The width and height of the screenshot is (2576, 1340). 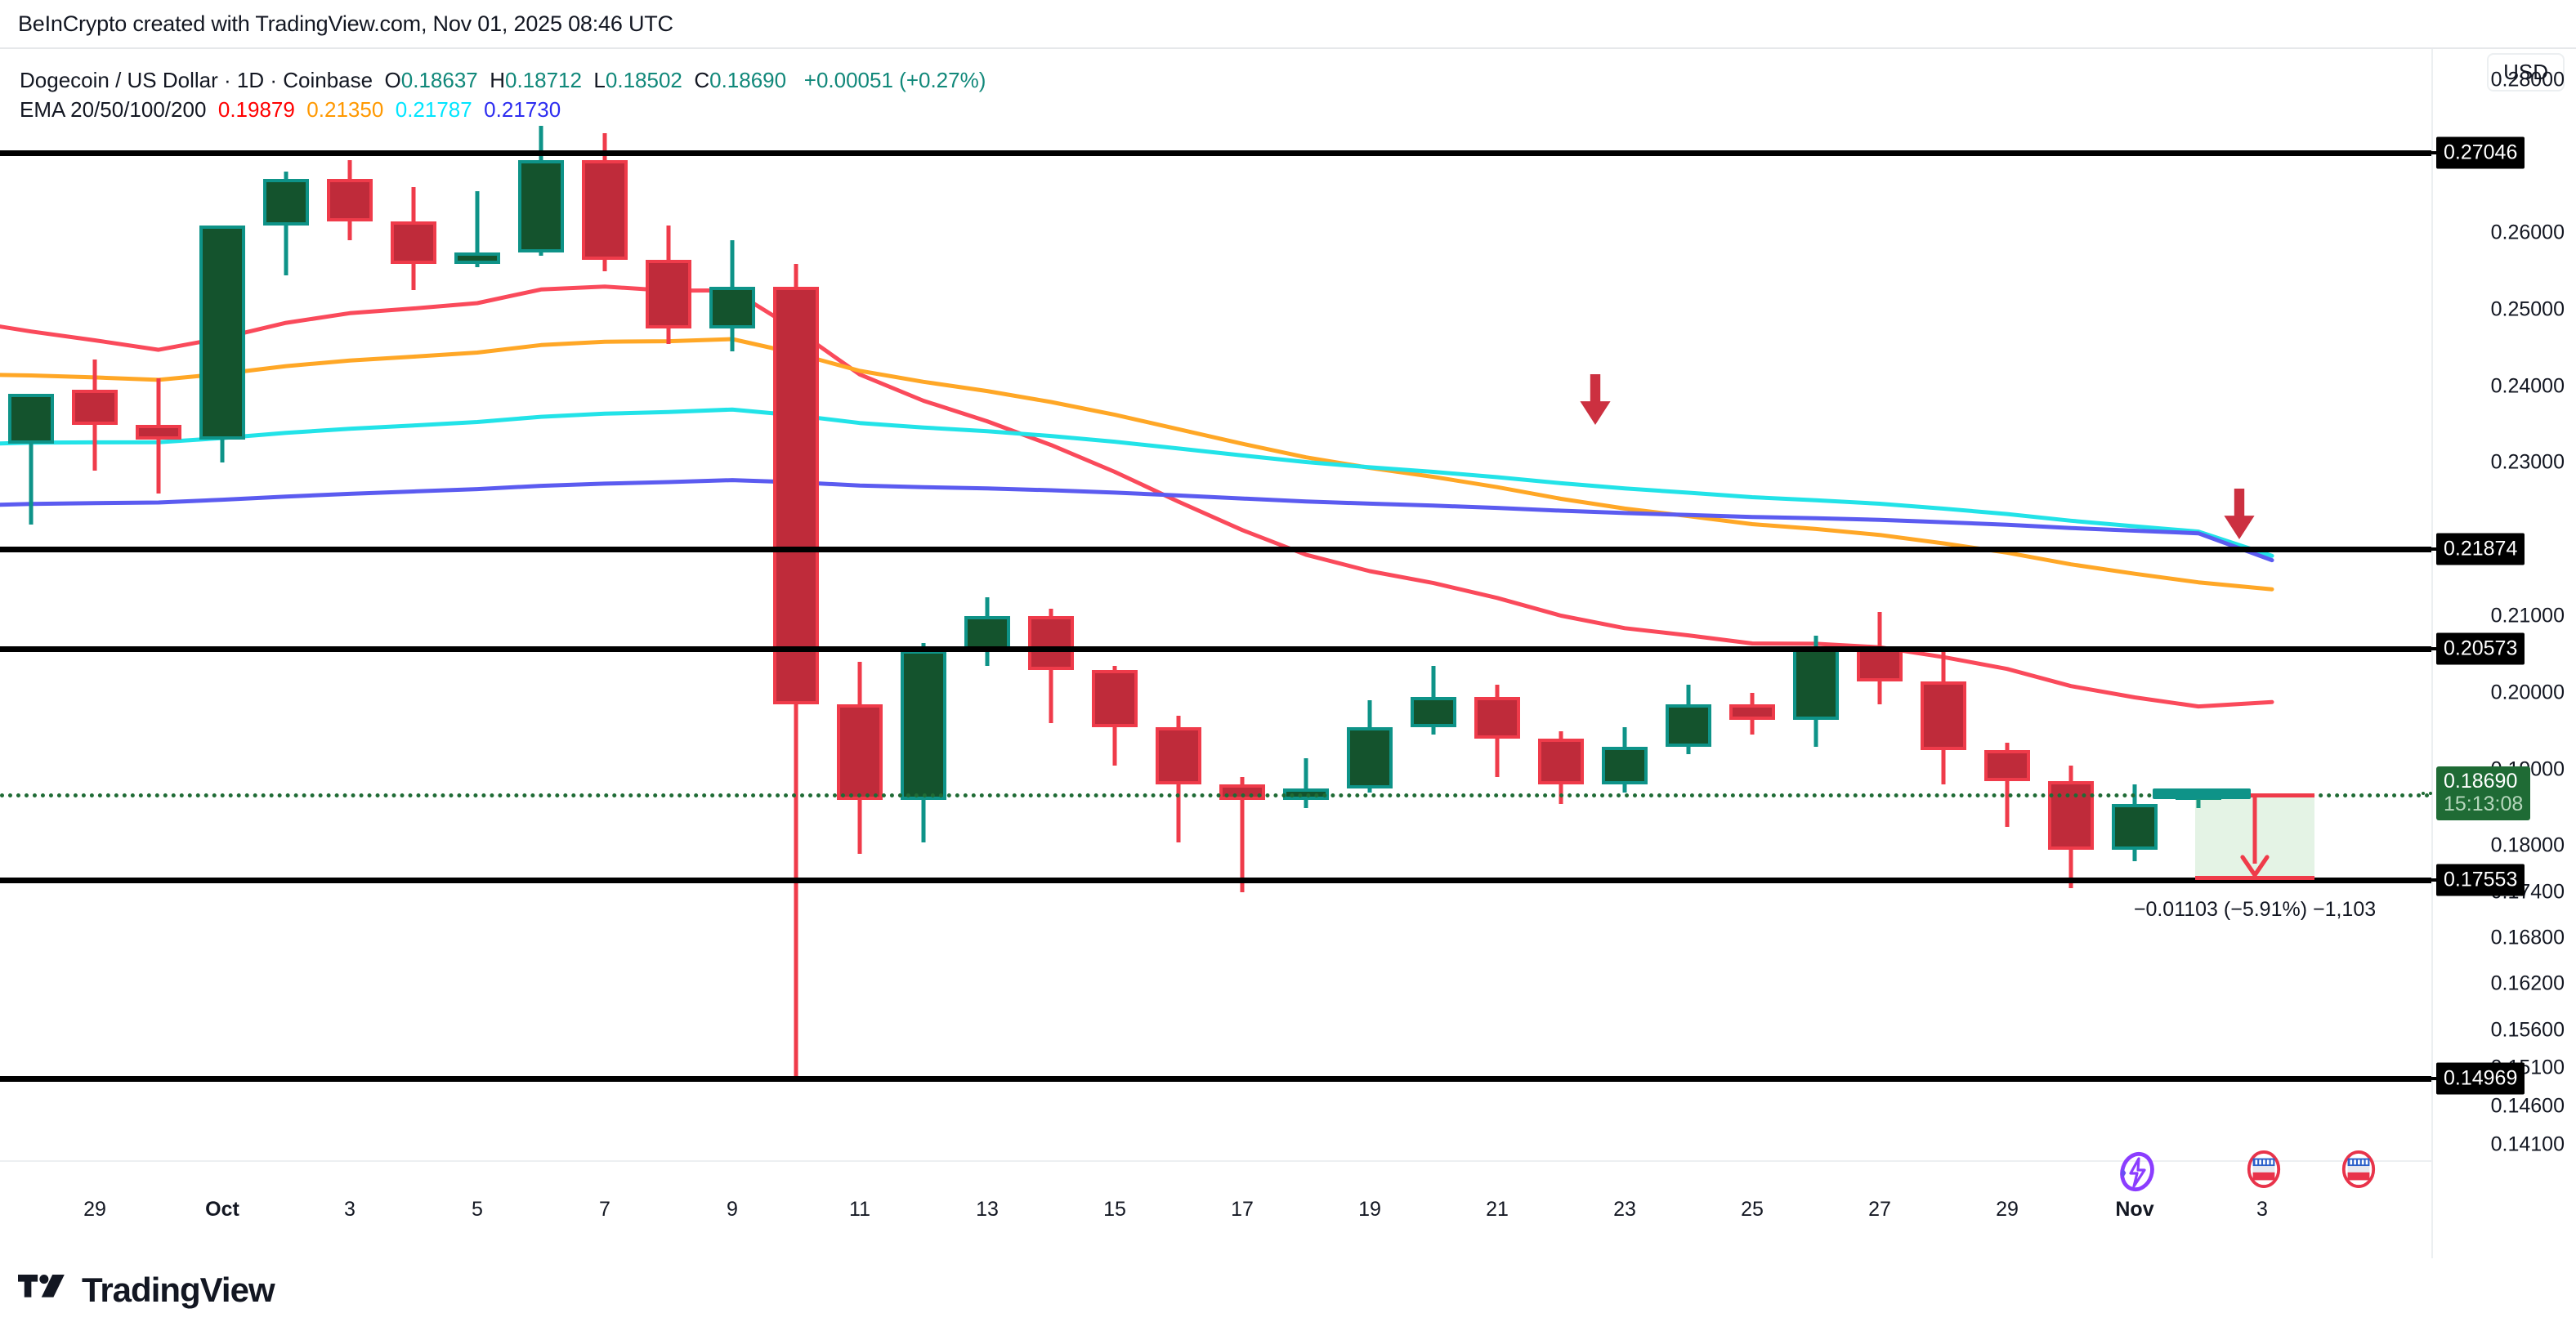 What do you see at coordinates (113, 109) in the screenshot?
I see `legend-ema-label: EMA 20/50/100/200` at bounding box center [113, 109].